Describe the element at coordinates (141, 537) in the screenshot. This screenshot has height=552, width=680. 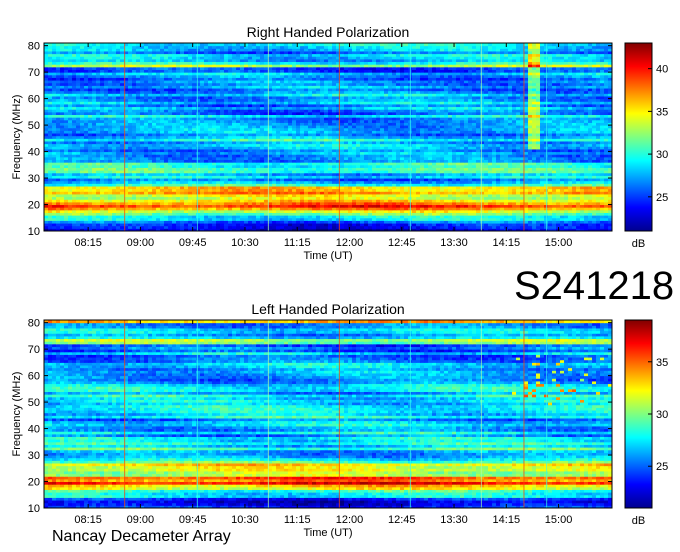
I see `instrument-name: Nancay Decameter Array` at that location.